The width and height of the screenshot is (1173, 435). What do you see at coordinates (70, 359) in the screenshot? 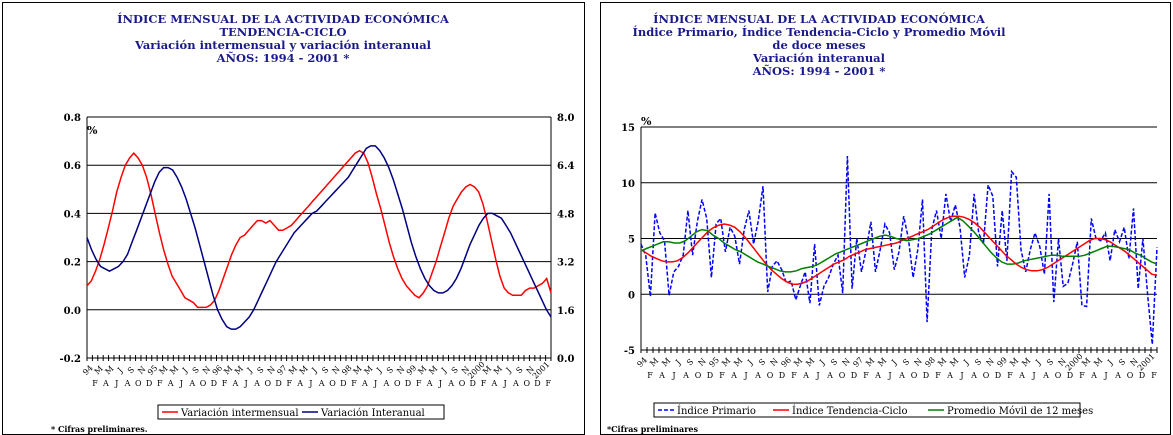
I see `y-tick-label: -0.2` at bounding box center [70, 359].